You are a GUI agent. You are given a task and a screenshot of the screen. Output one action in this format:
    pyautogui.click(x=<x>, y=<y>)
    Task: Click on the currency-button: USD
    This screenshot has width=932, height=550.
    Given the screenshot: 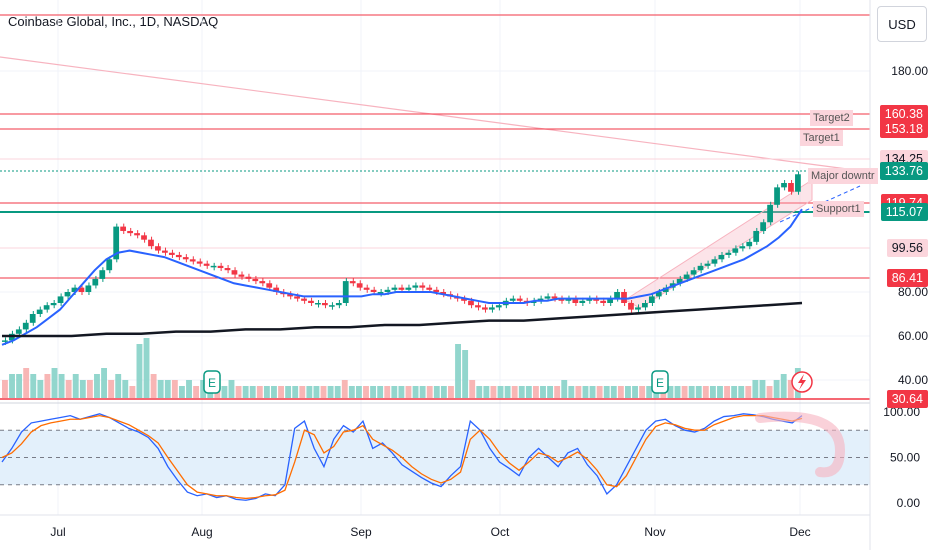 What is the action you would take?
    pyautogui.click(x=902, y=24)
    